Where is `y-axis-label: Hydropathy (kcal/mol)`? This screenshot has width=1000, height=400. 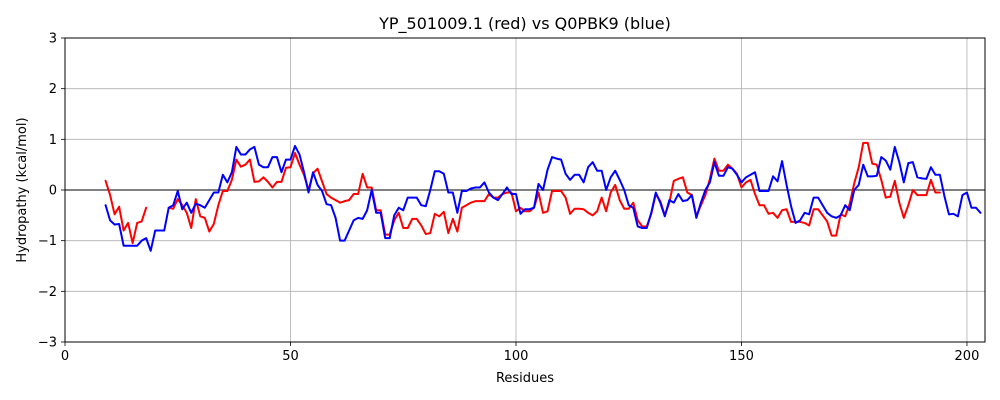 y-axis-label: Hydropathy (kcal/mol) is located at coordinates (22, 189).